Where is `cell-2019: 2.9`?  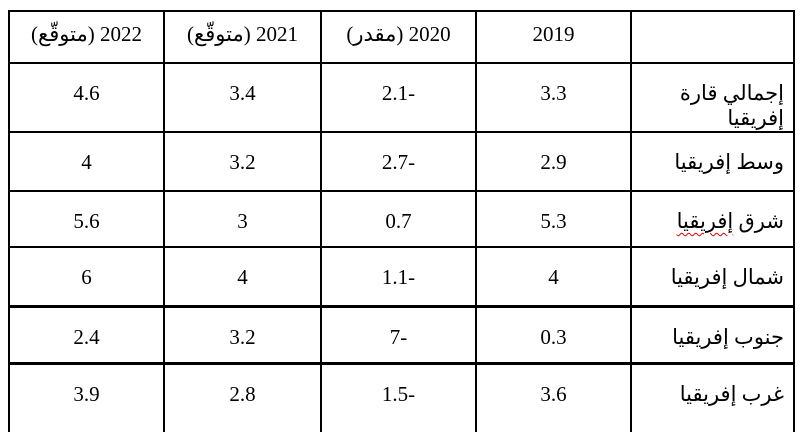
cell-2019: 2.9 is located at coordinates (553, 161).